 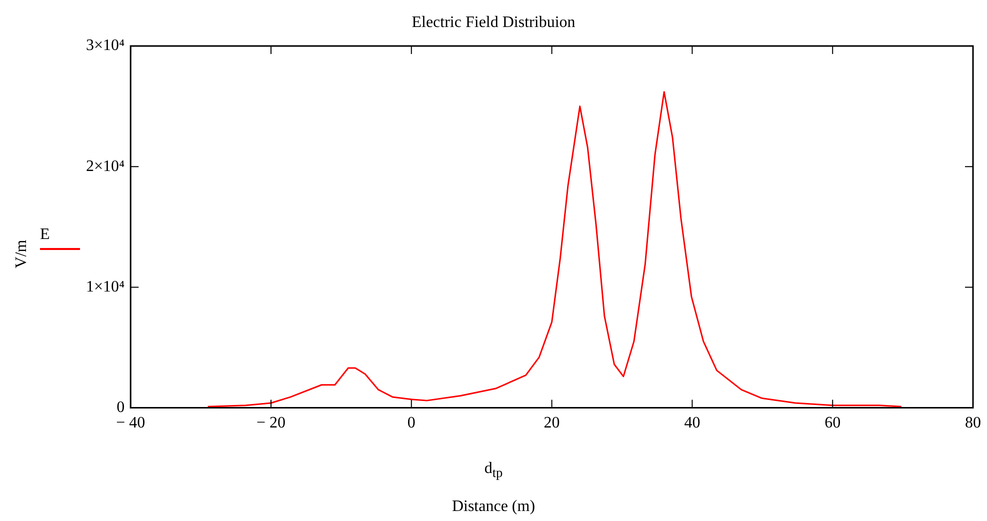 What do you see at coordinates (552, 423) in the screenshot?
I see `x-tick-label: 20` at bounding box center [552, 423].